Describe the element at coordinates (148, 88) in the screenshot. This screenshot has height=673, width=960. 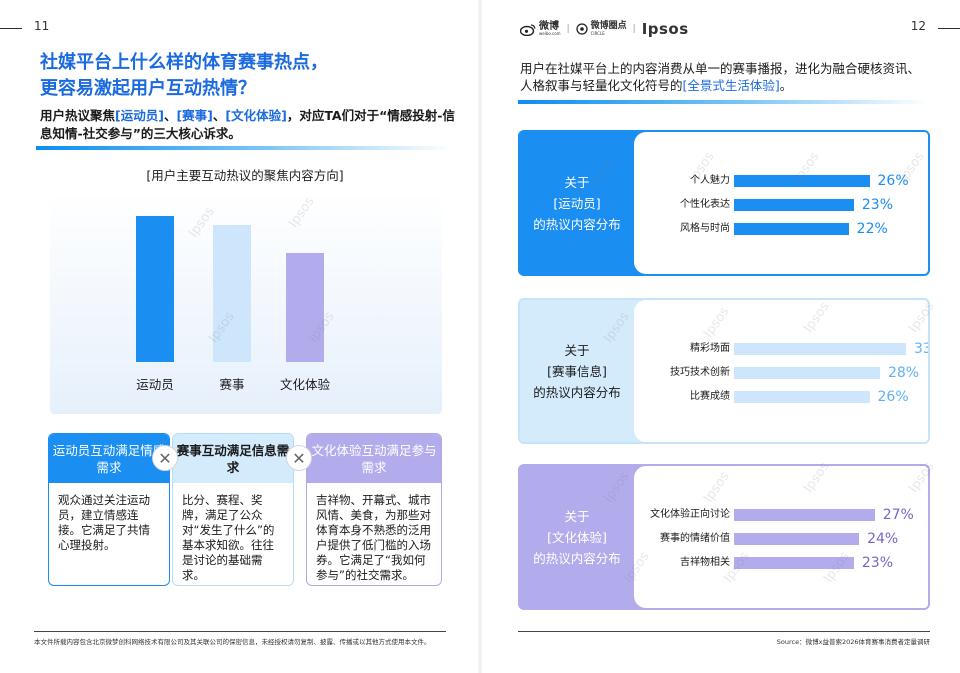
I see `title-line-2: 更容易激起用户互动热情？` at that location.